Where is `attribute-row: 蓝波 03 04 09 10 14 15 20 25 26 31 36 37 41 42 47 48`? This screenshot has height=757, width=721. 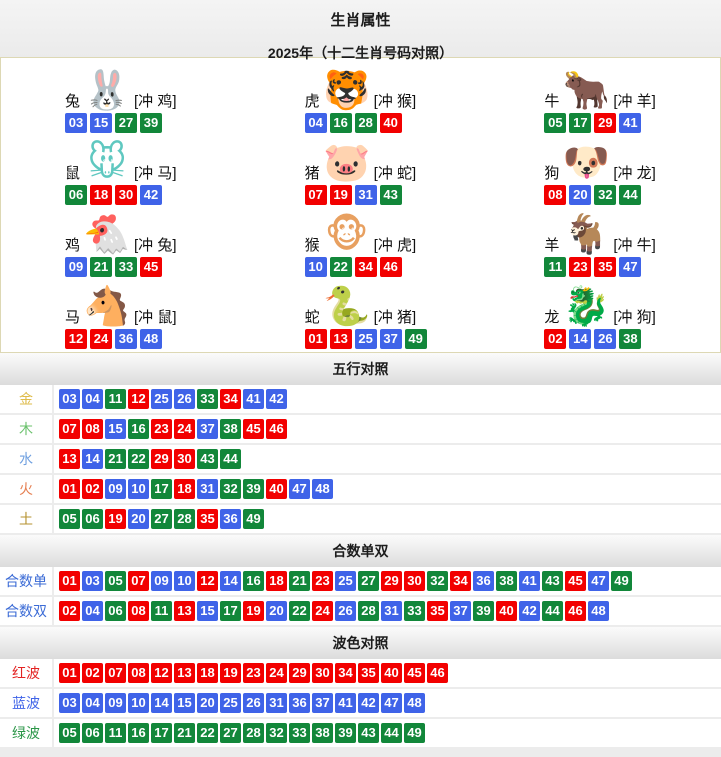 attribute-row: 蓝波 03 04 09 10 14 15 20 25 26 31 36 37 41 42 47 48 is located at coordinates (360, 704).